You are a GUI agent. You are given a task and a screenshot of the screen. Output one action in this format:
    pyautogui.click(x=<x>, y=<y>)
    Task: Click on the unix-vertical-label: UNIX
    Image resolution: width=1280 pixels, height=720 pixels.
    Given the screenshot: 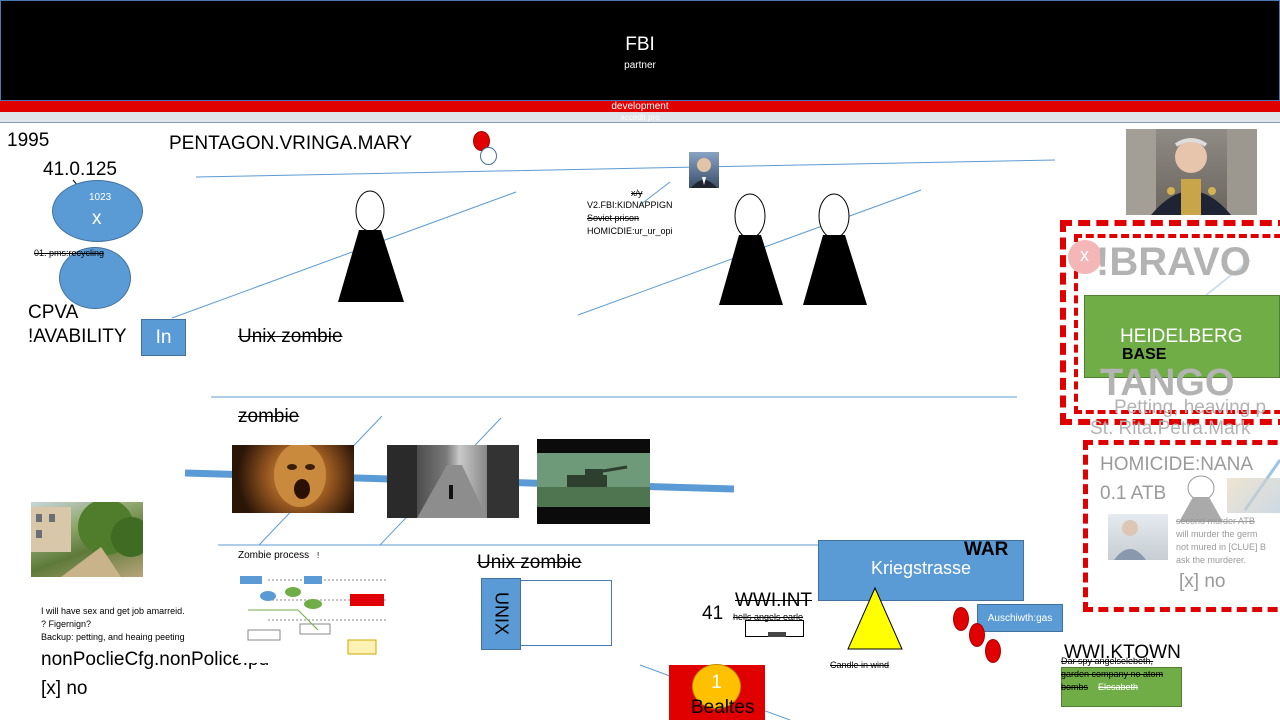 What is the action you would take?
    pyautogui.click(x=501, y=614)
    